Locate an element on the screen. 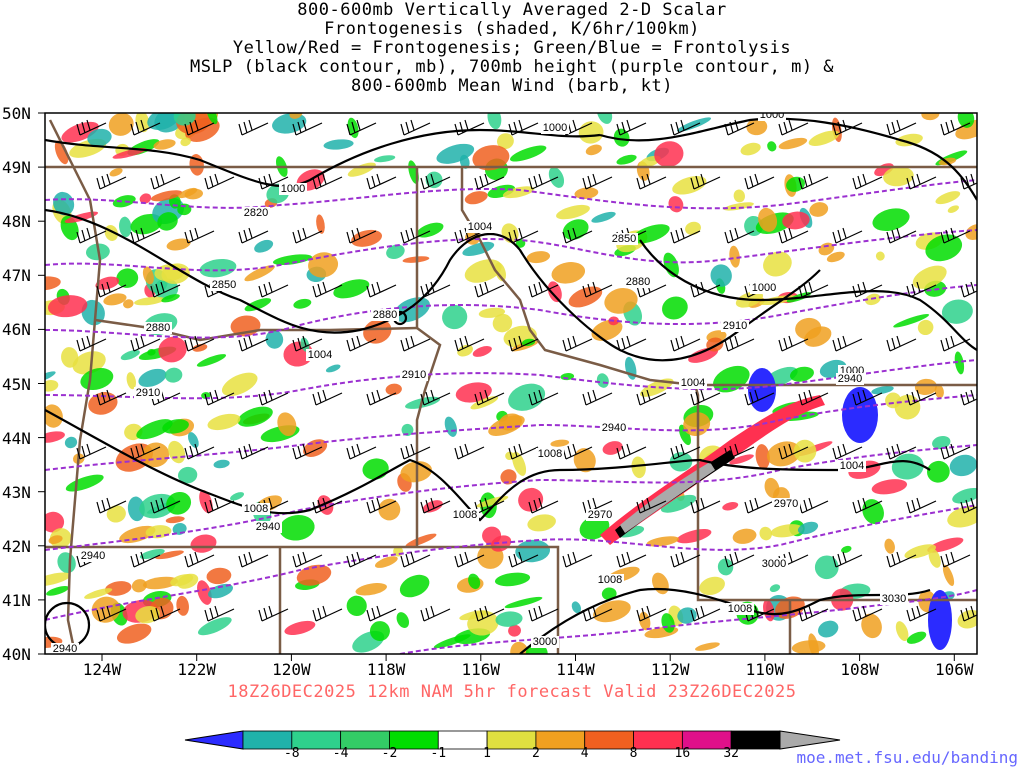  colorbar-tick-label: -4 is located at coordinates (340, 753).